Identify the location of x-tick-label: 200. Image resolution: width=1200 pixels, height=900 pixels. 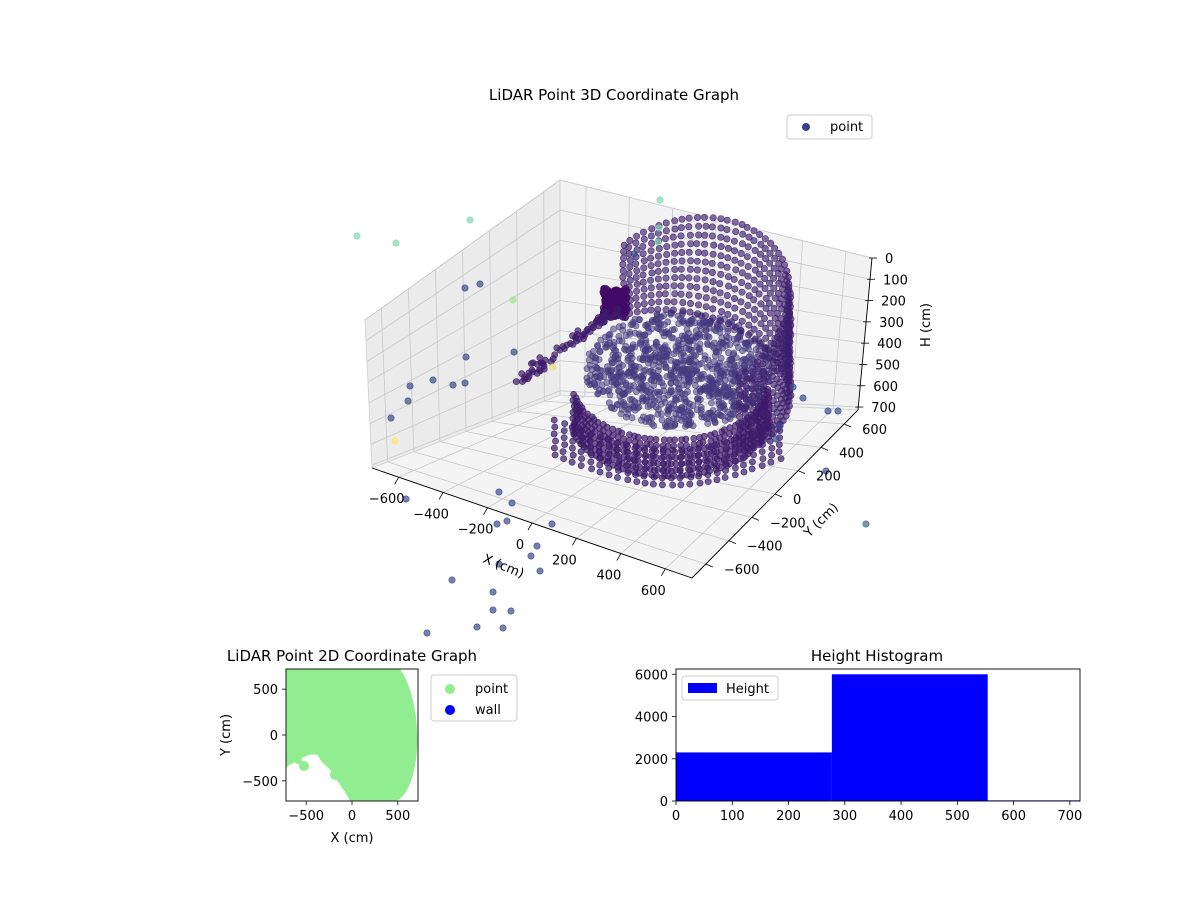
(564, 560).